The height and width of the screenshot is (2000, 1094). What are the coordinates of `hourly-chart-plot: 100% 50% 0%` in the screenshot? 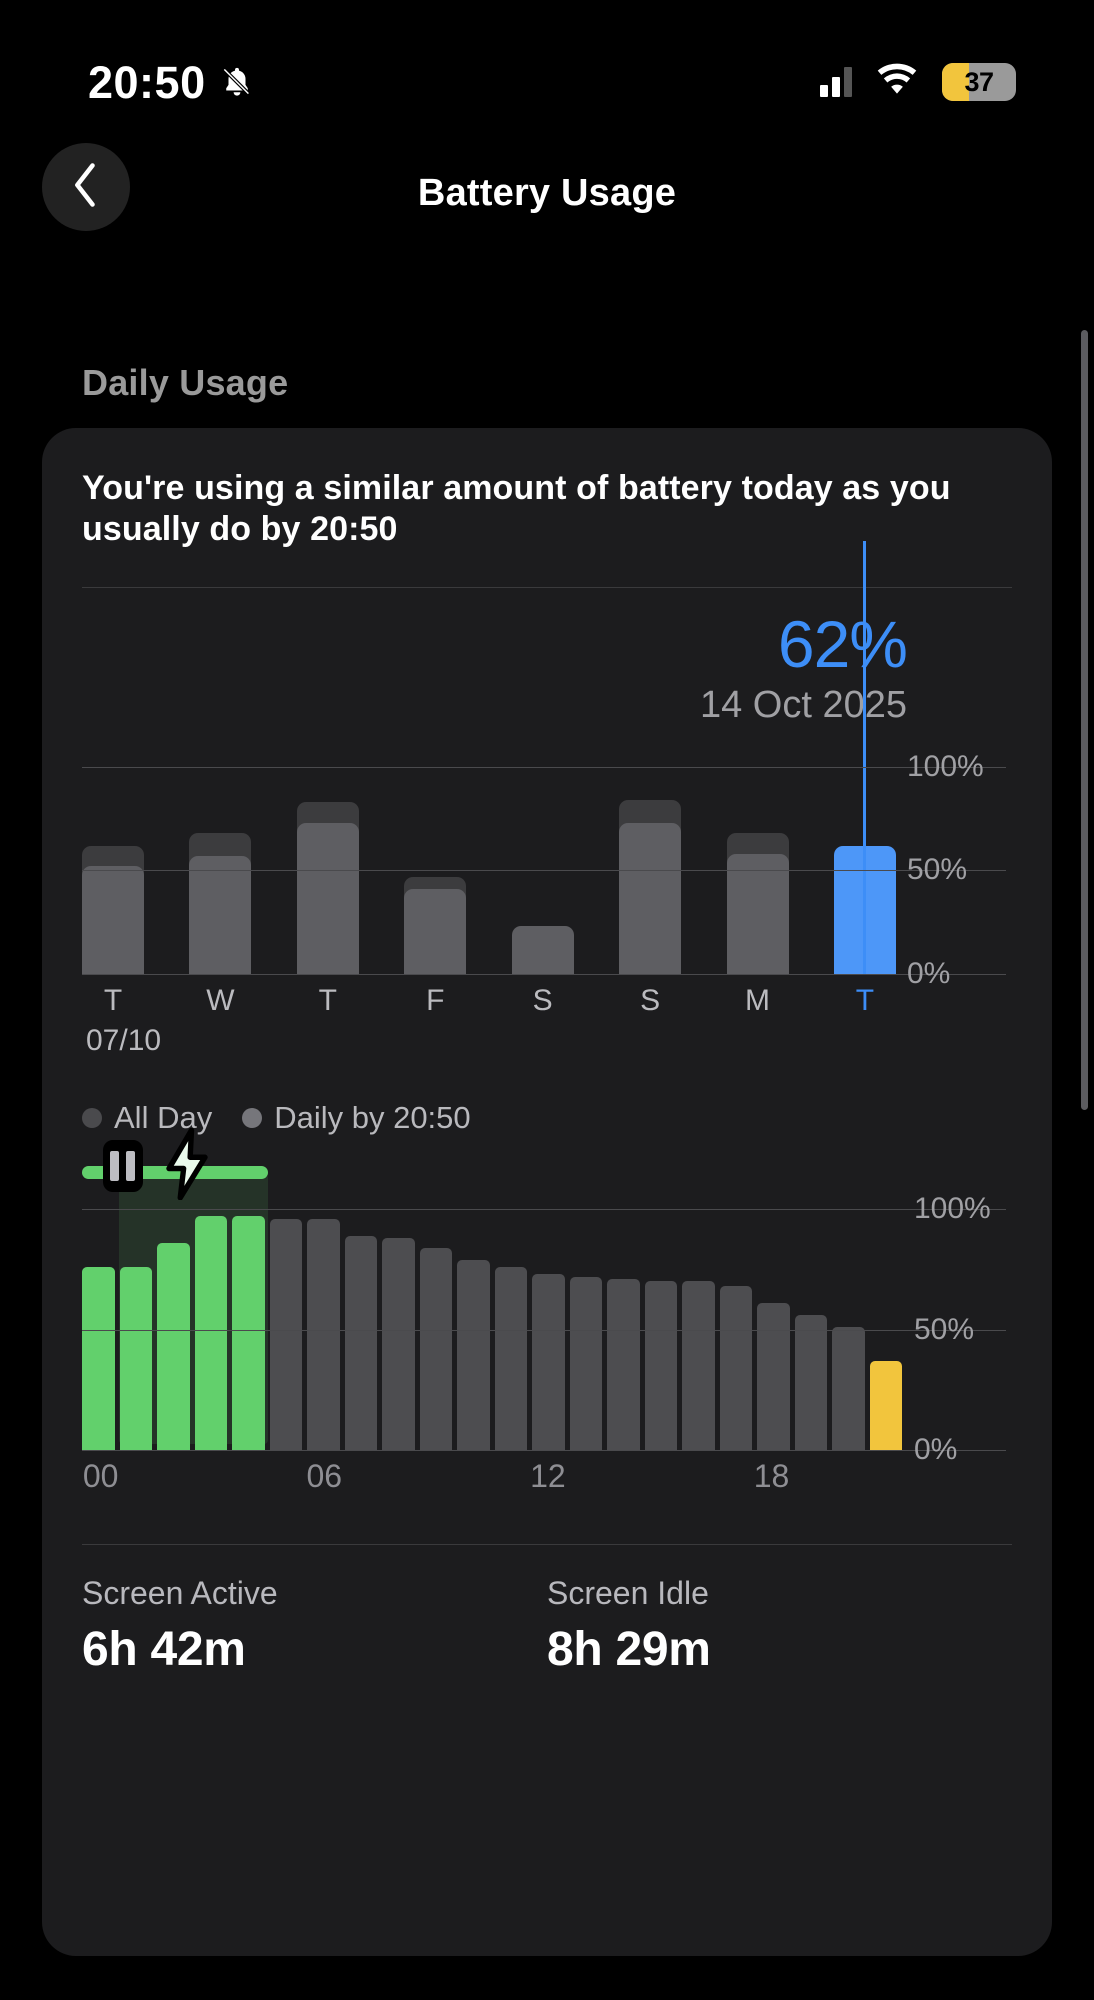 It's located at (544, 1296).